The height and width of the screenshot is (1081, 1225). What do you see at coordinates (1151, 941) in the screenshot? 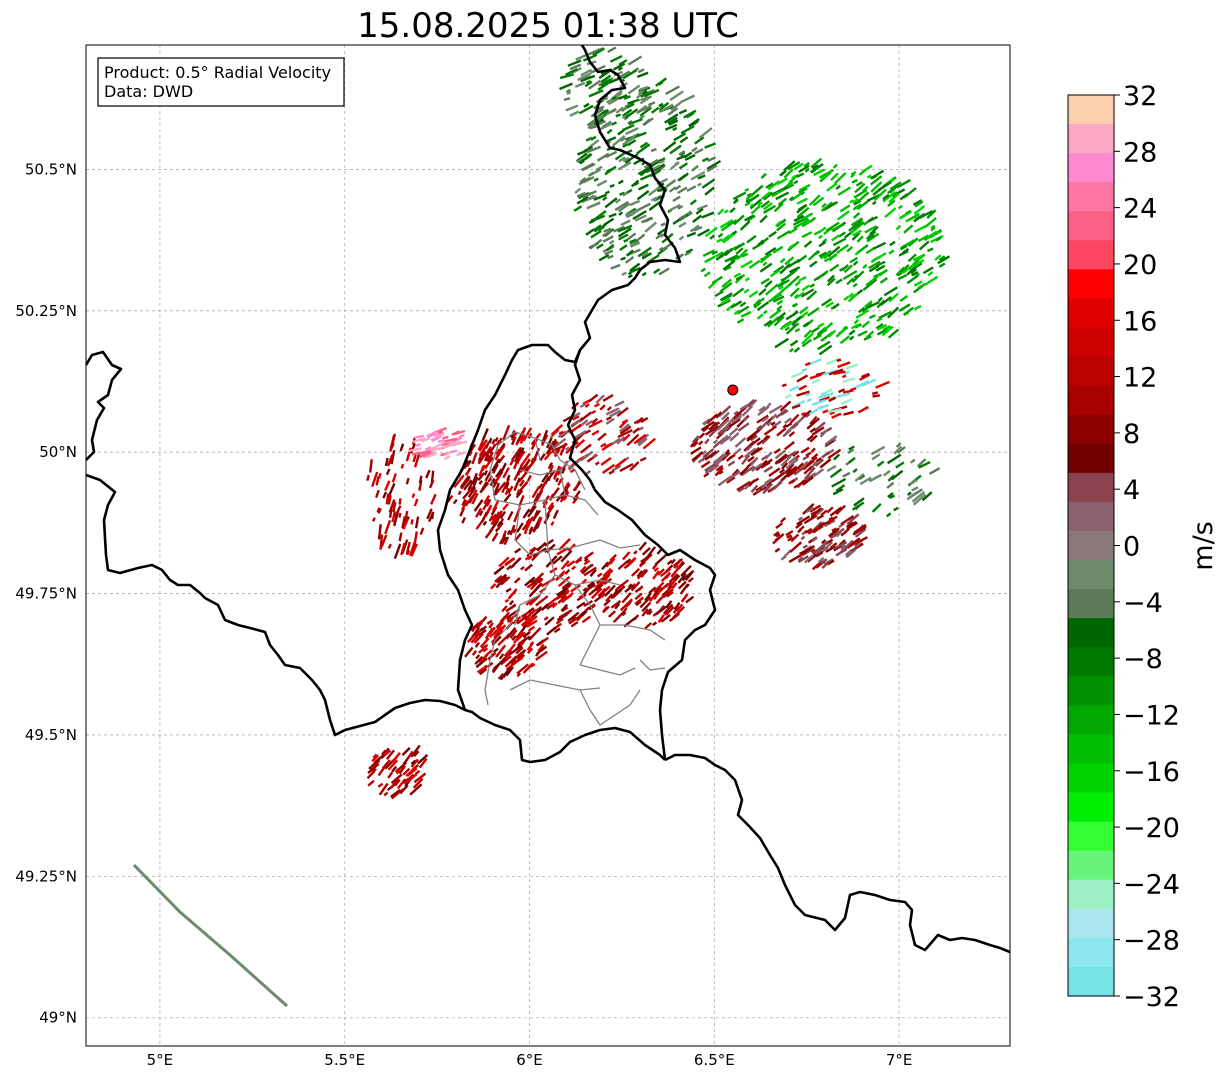
I see `colorbar-tick-label: −28` at bounding box center [1151, 941].